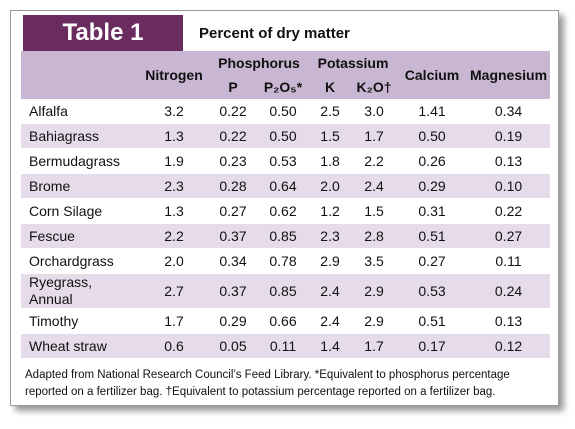 This screenshot has width=575, height=429. Describe the element at coordinates (509, 75) in the screenshot. I see `header-cell: Magnesium` at that location.